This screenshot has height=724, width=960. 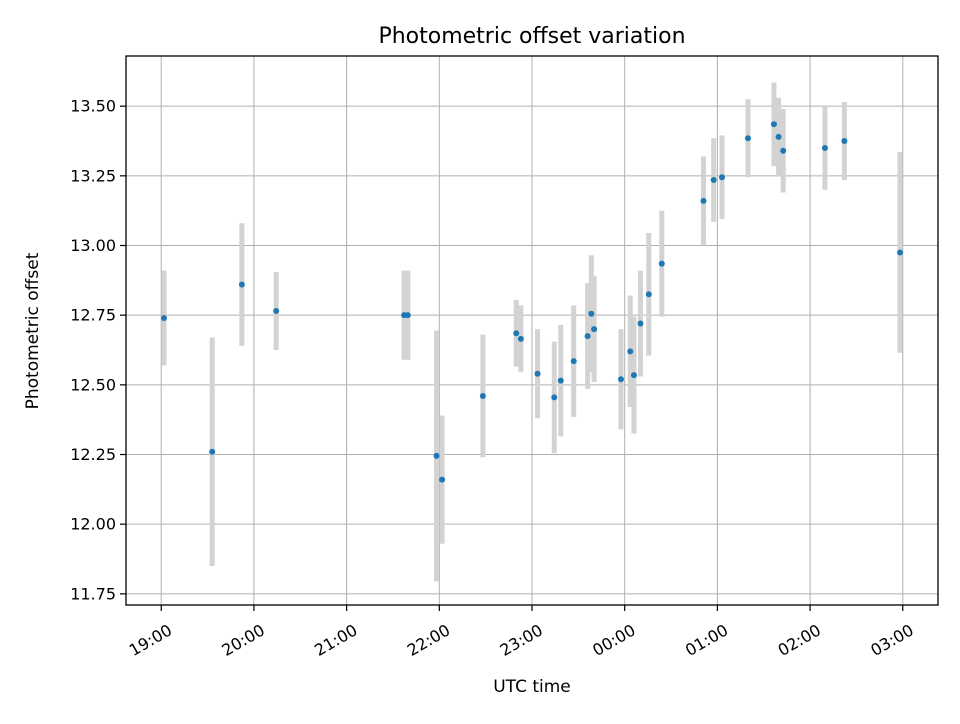 What do you see at coordinates (33, 330) in the screenshot?
I see `y-axis-label: Photometric offset` at bounding box center [33, 330].